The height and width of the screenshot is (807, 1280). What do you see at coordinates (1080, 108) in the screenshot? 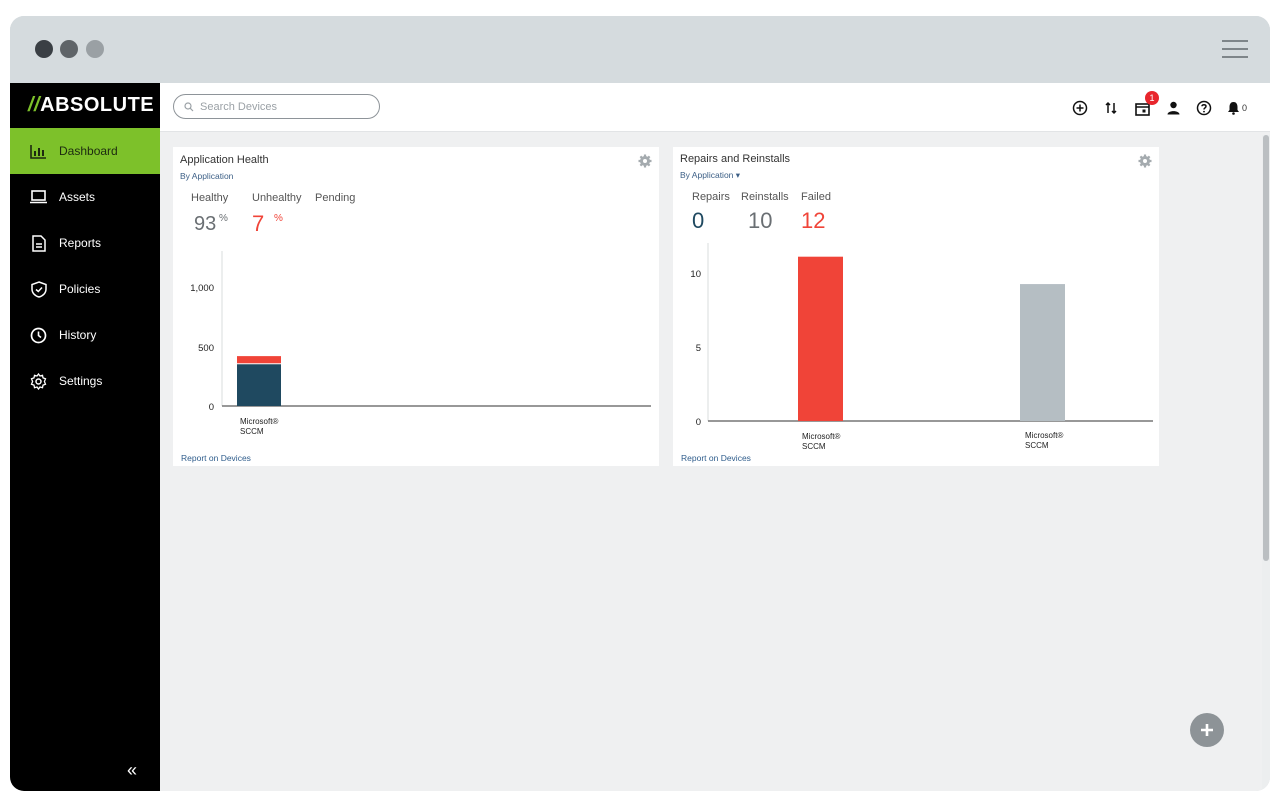
I see `add-circle-icon` at bounding box center [1080, 108].